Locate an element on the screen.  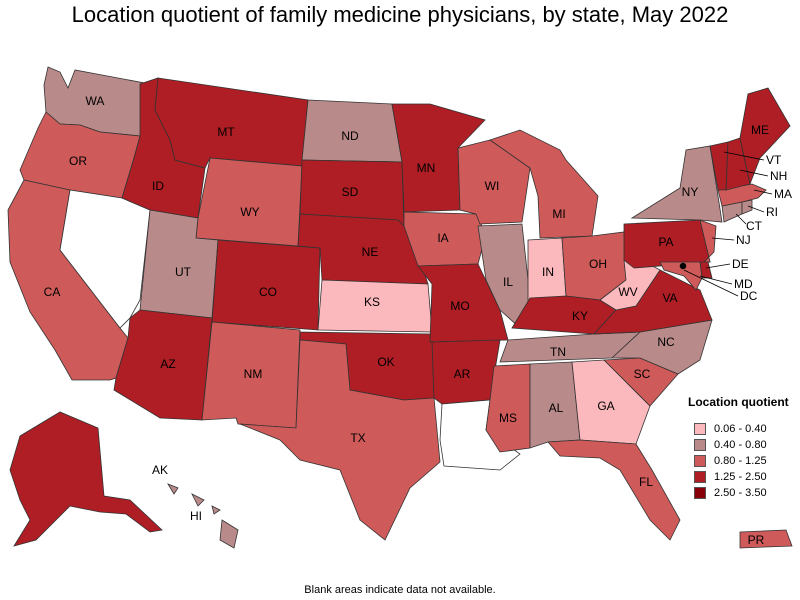
label-mt: MT is located at coordinates (226, 132).